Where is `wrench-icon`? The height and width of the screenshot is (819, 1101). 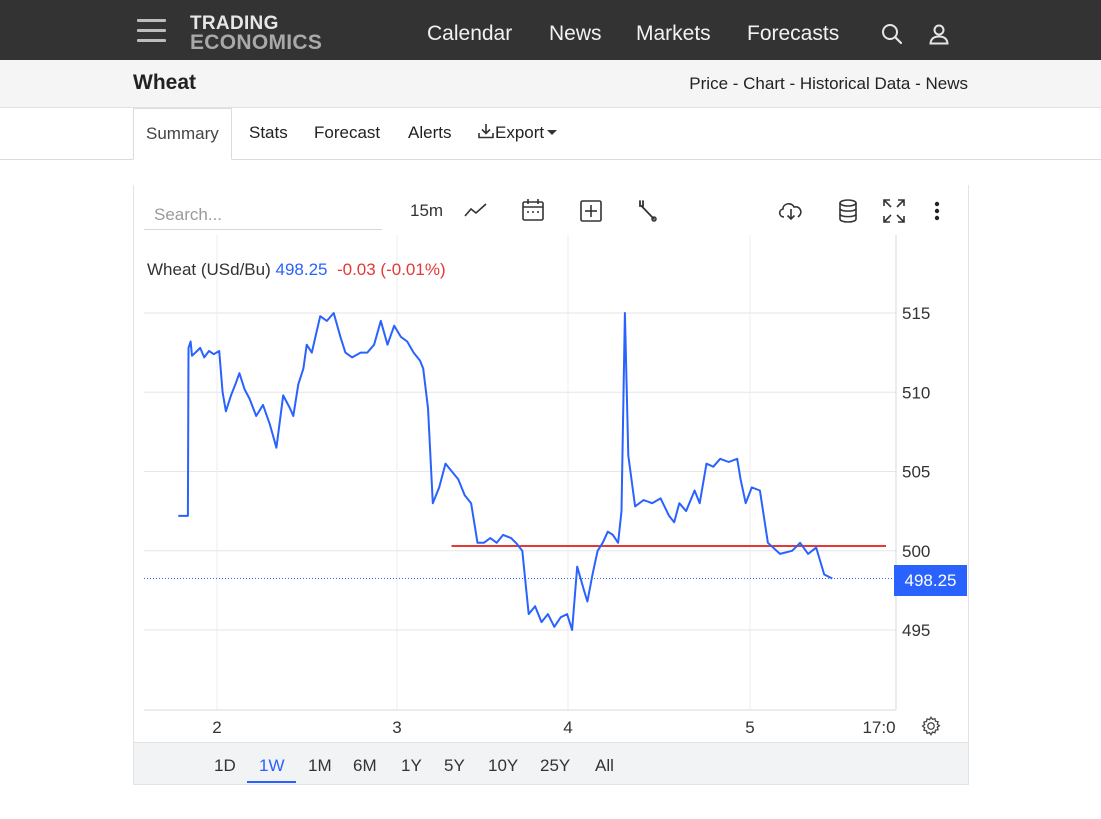
wrench-icon is located at coordinates (647, 211).